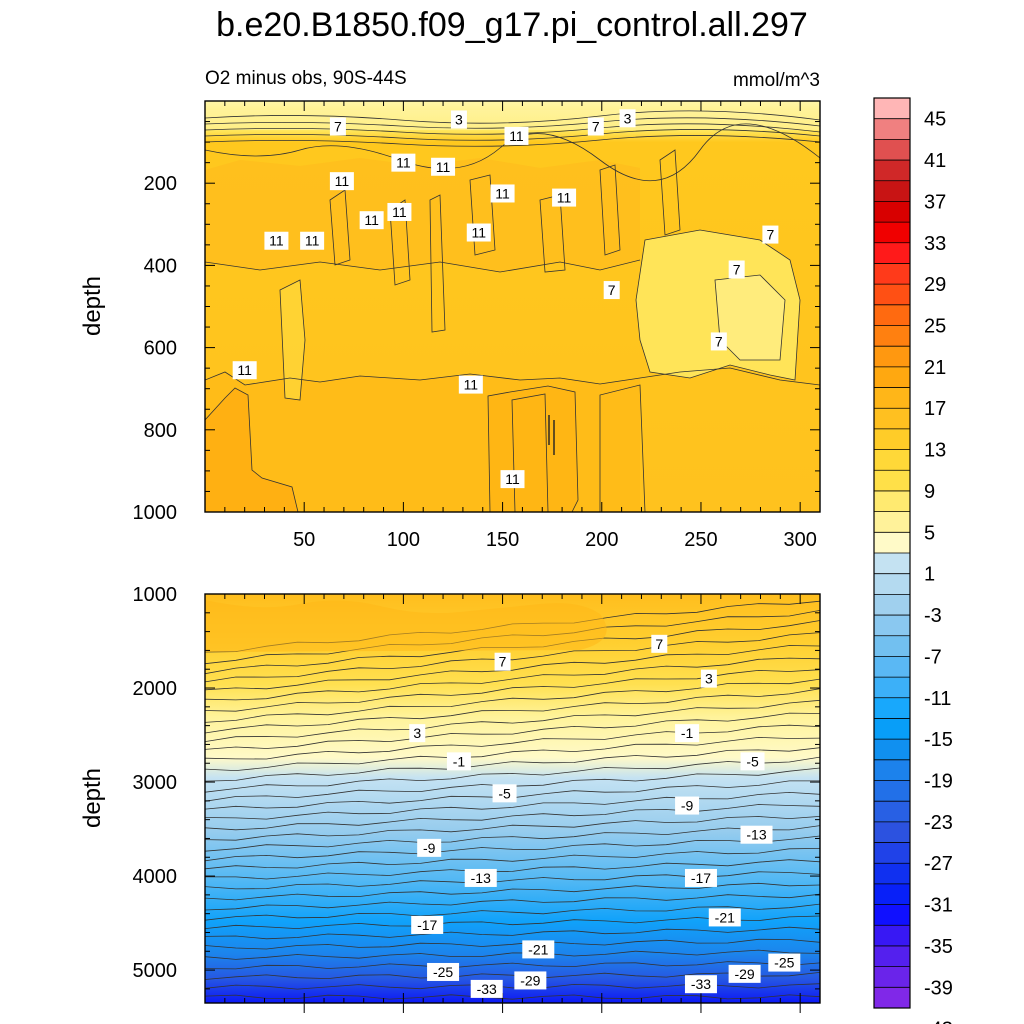 The width and height of the screenshot is (1024, 1024). I want to click on contour-label-text: -13, so click(481, 878).